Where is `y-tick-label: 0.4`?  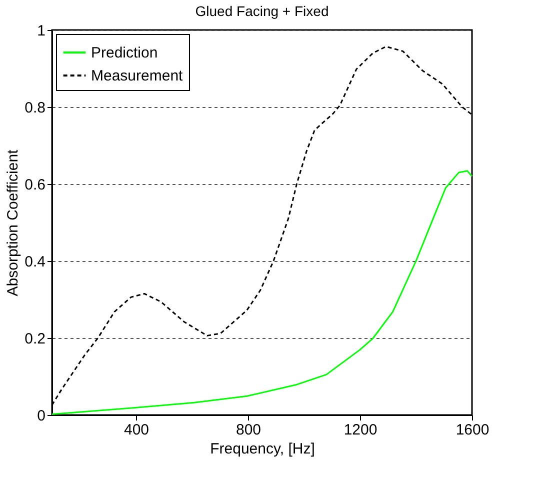
y-tick-label: 0.4 is located at coordinates (35, 262).